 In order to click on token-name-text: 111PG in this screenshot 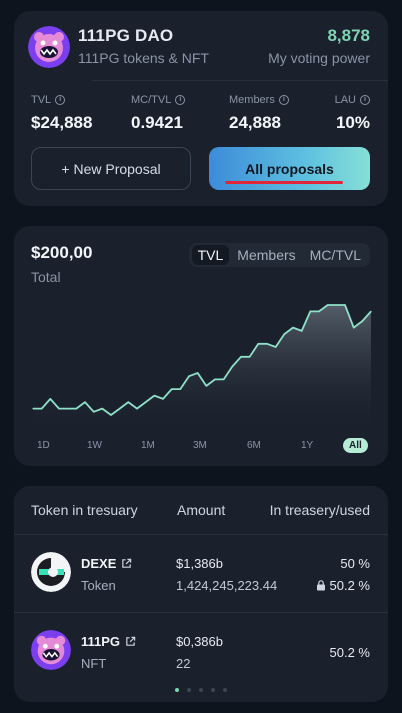, I will do `click(101, 641)`.